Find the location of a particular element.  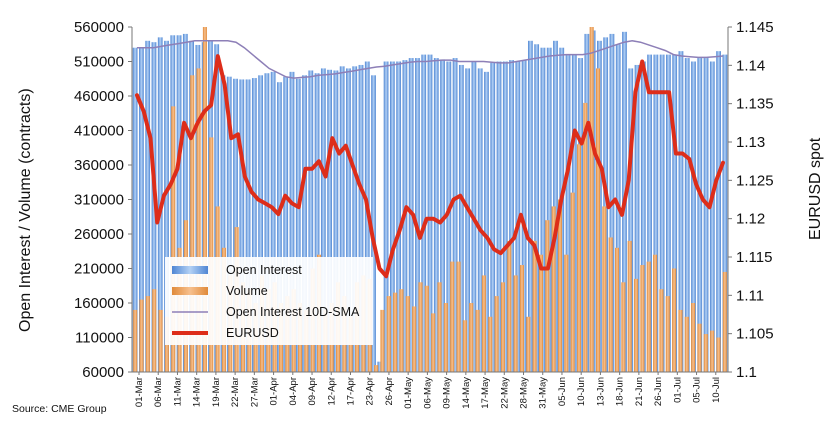

x-tick-label: 26-Apr is located at coordinates (389, 391).